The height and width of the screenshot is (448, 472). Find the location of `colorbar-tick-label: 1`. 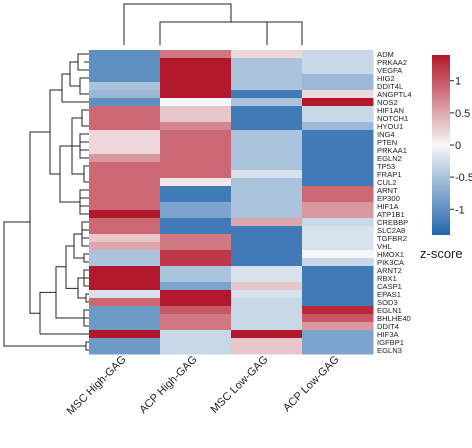

colorbar-tick-label: 1 is located at coordinates (458, 82).